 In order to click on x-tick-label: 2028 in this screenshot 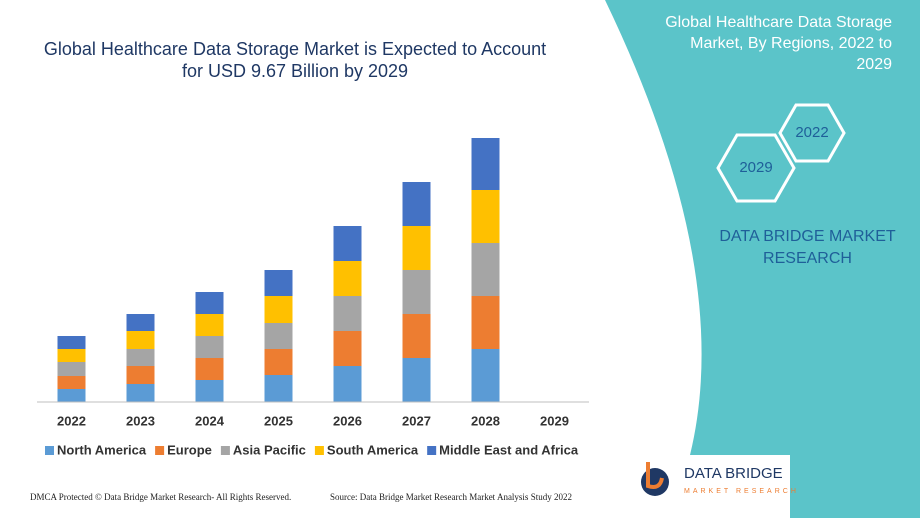, I will do `click(485, 420)`.